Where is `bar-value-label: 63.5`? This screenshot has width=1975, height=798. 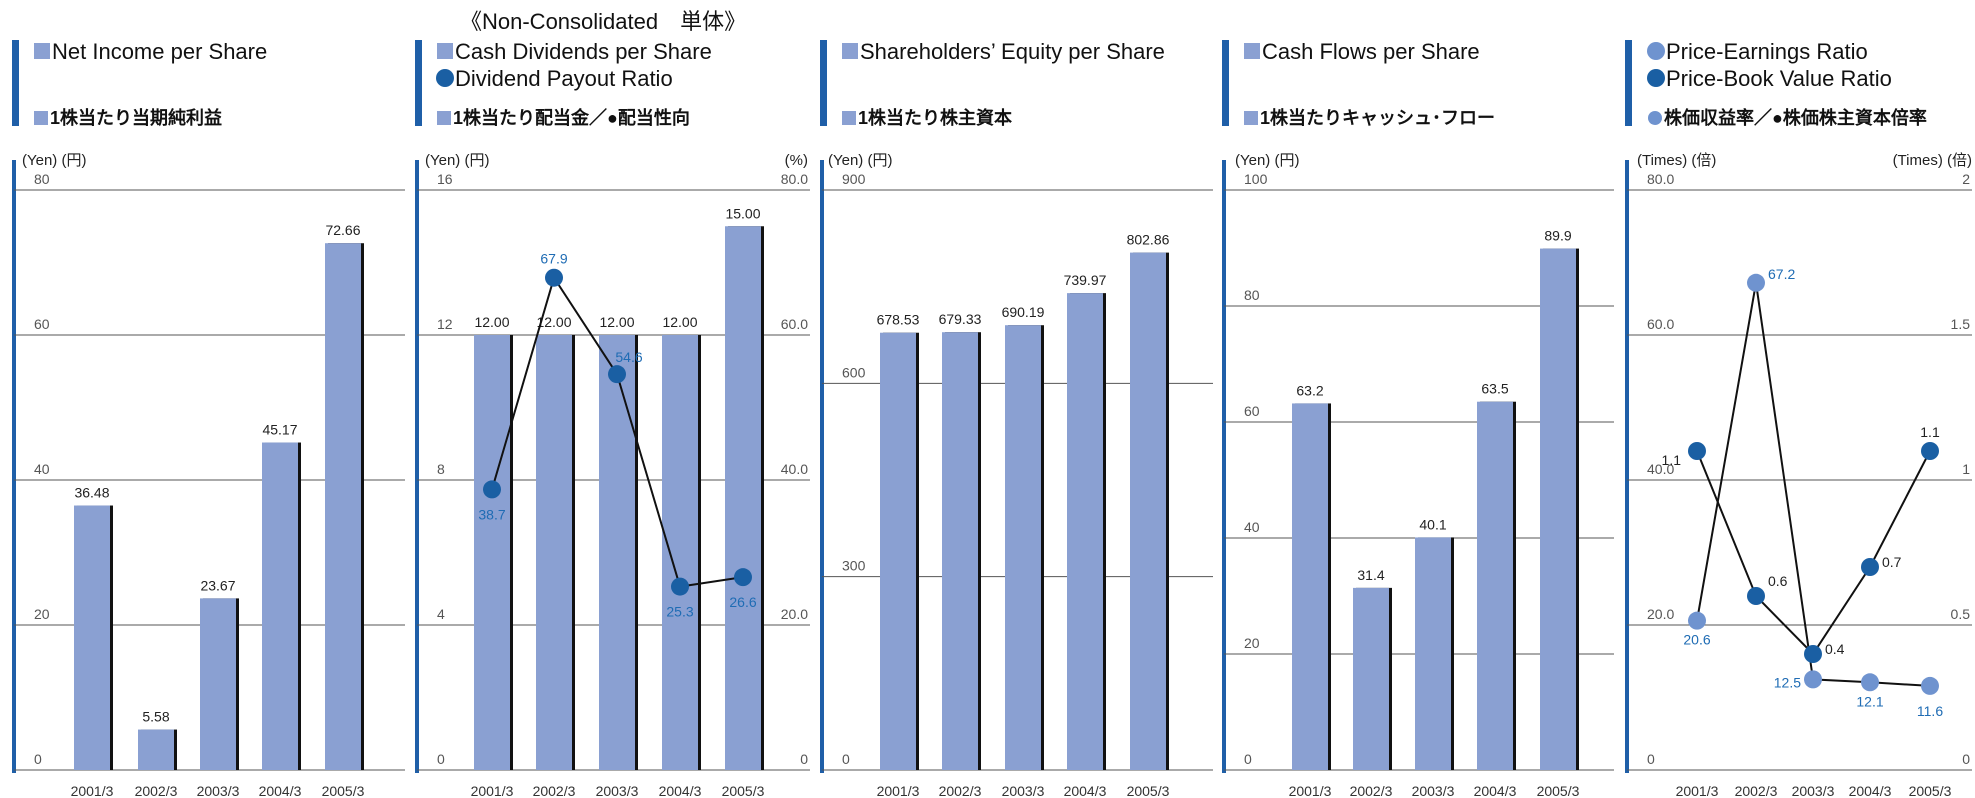
bar-value-label: 63.5 is located at coordinates (1494, 389).